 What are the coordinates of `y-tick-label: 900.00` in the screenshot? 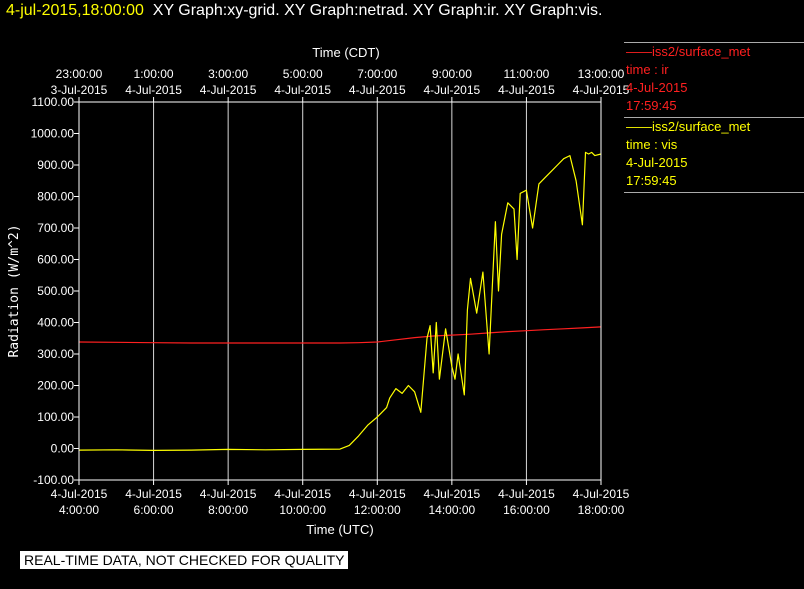 It's located at (55, 165).